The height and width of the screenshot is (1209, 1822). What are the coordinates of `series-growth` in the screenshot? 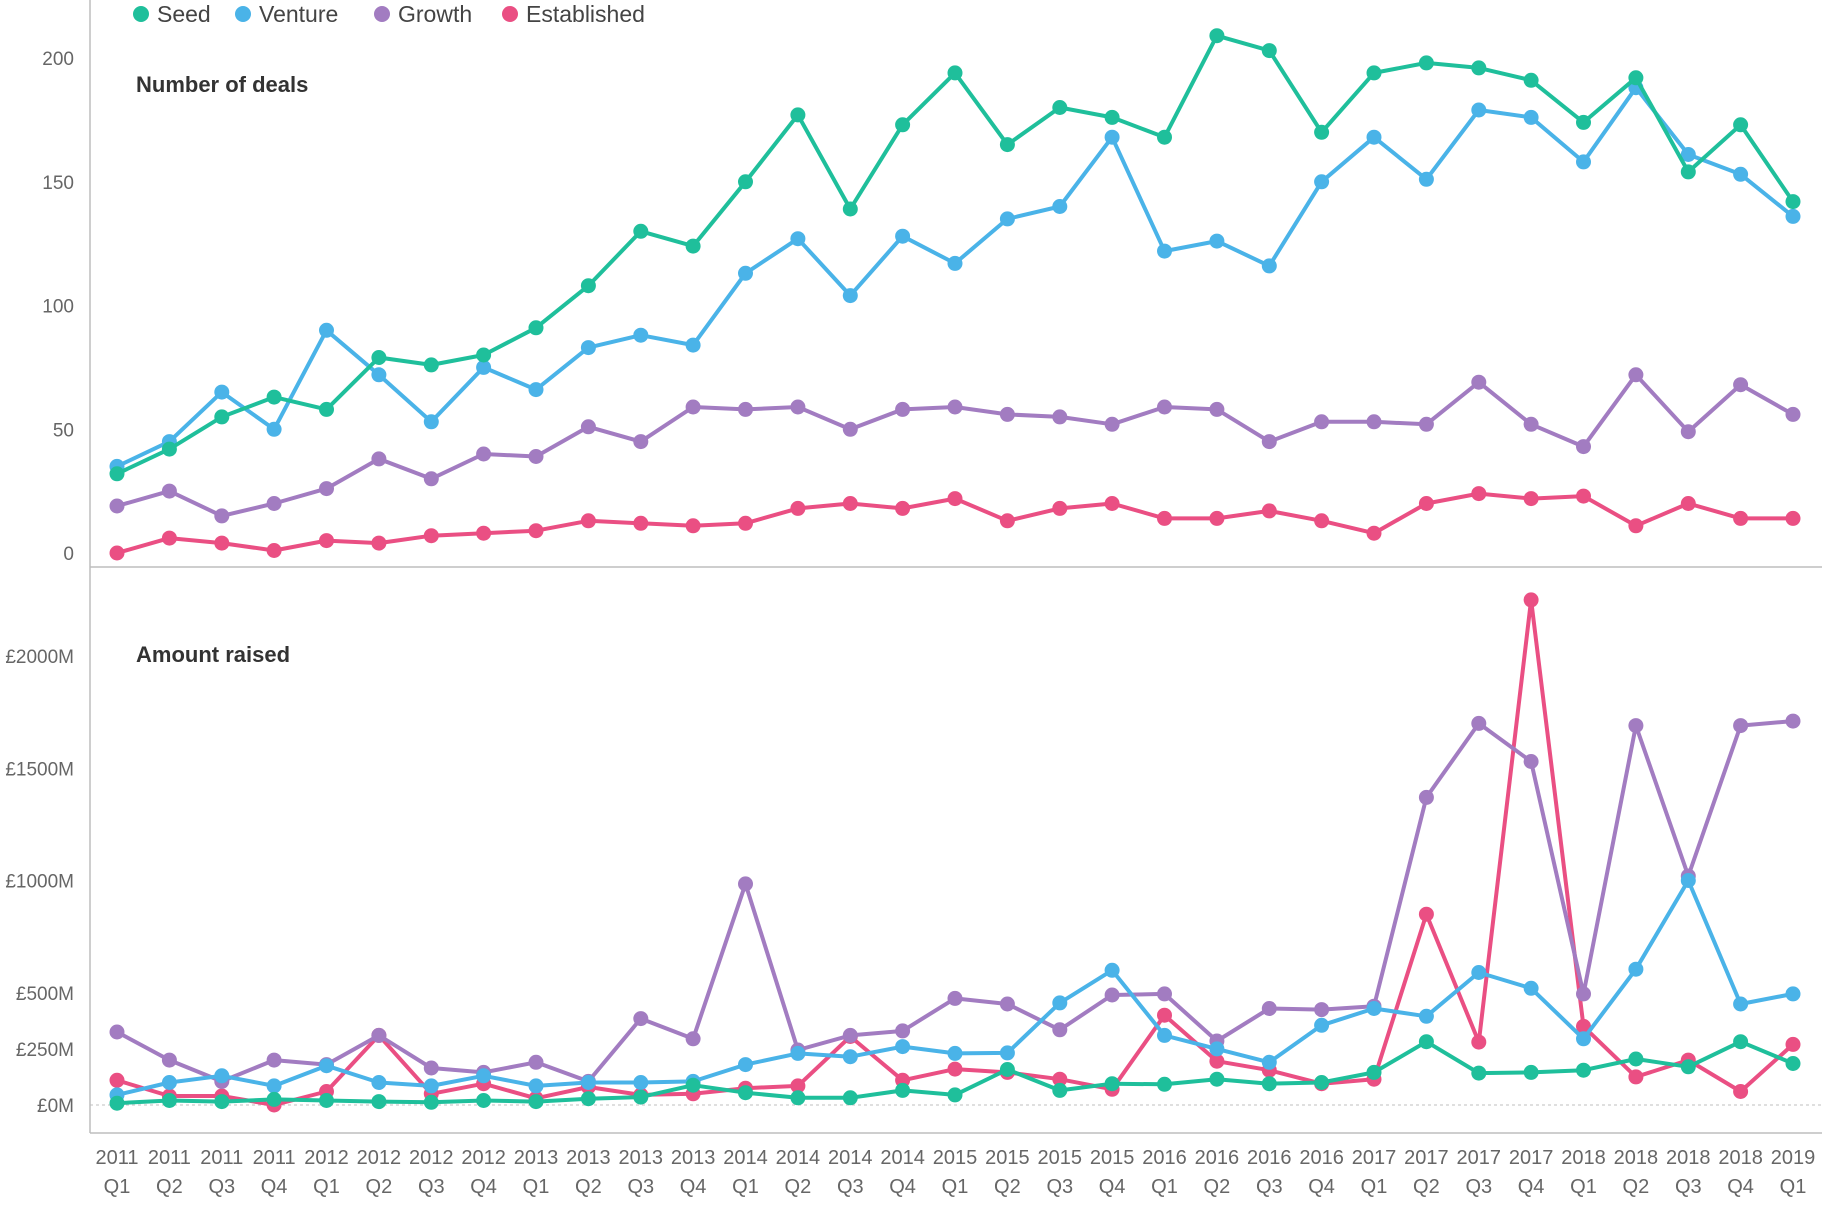 It's located at (955, 445).